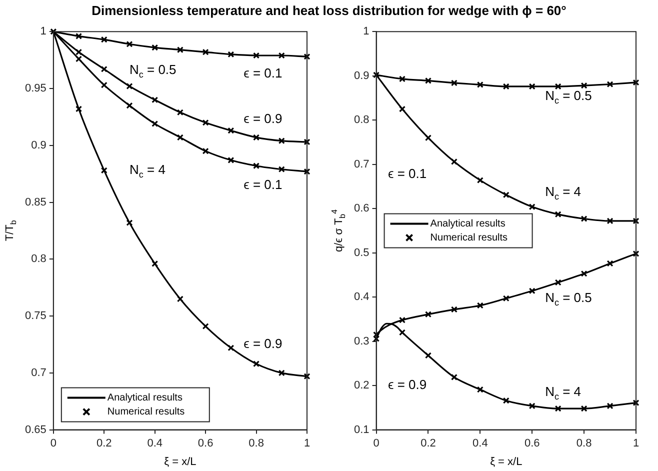 This screenshot has height=471, width=658. What do you see at coordinates (35, 202) in the screenshot?
I see `y-tick-label: 0.85` at bounding box center [35, 202].